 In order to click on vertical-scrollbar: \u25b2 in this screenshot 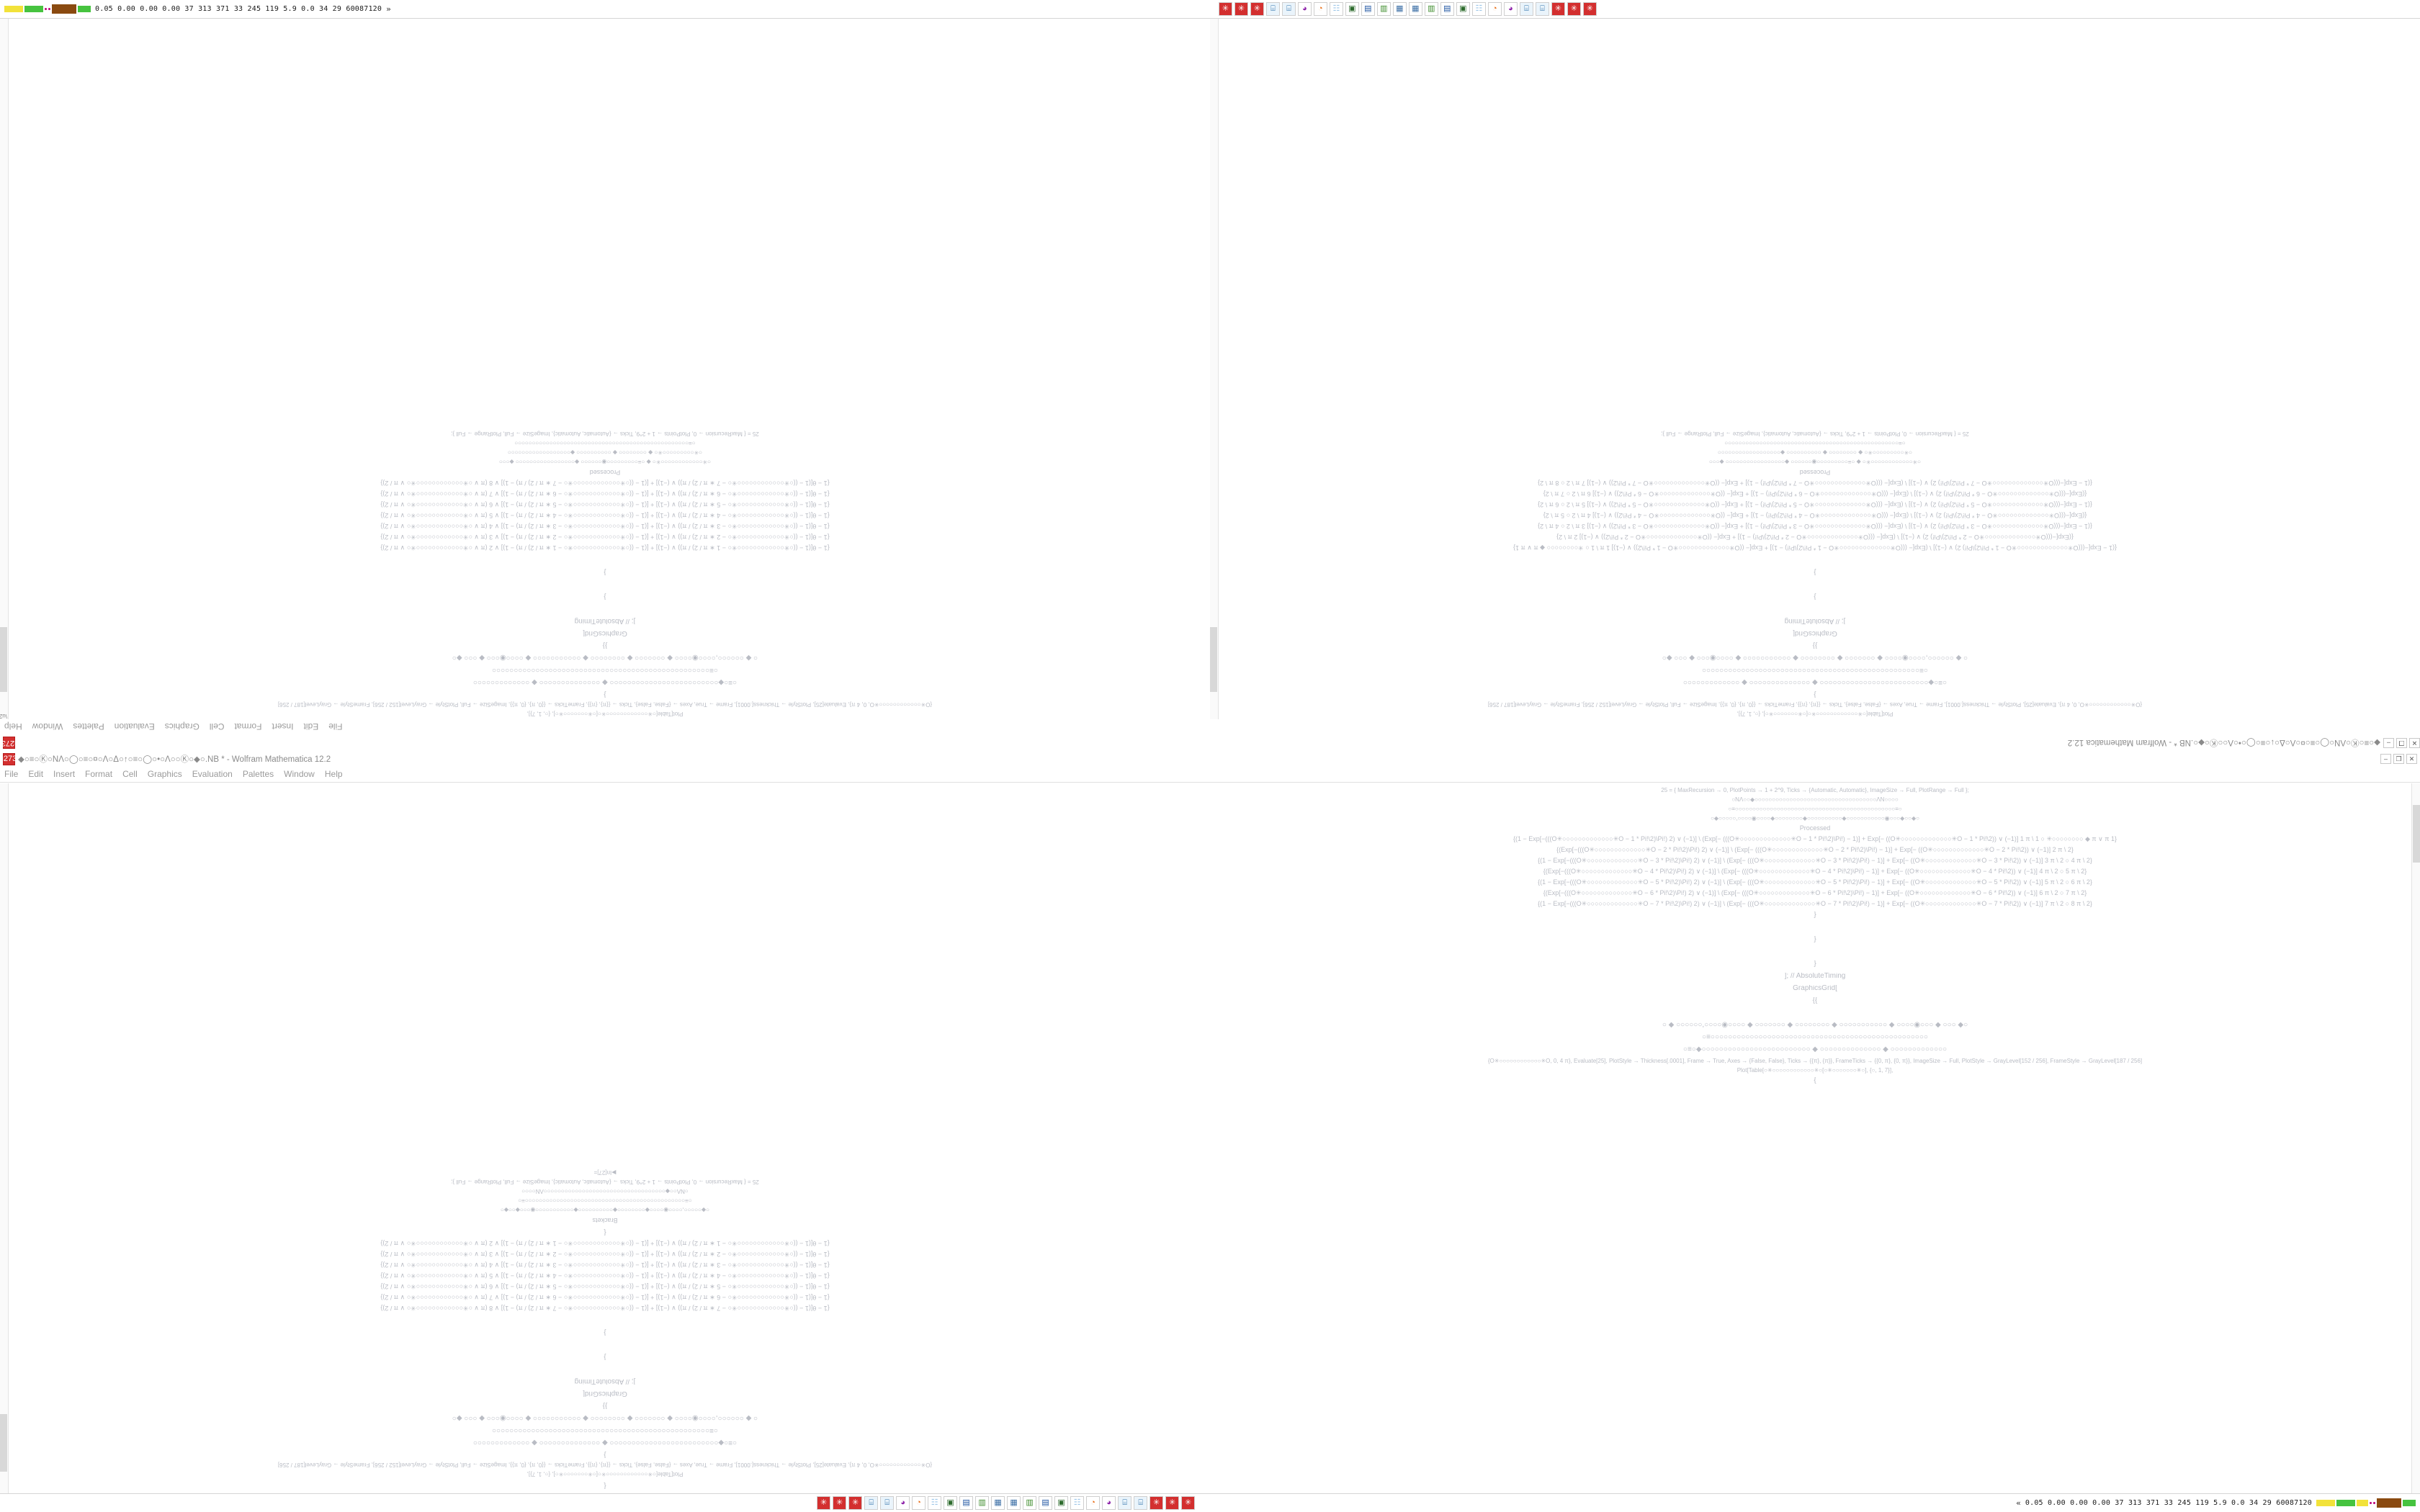, I will do `click(4, 370)`.